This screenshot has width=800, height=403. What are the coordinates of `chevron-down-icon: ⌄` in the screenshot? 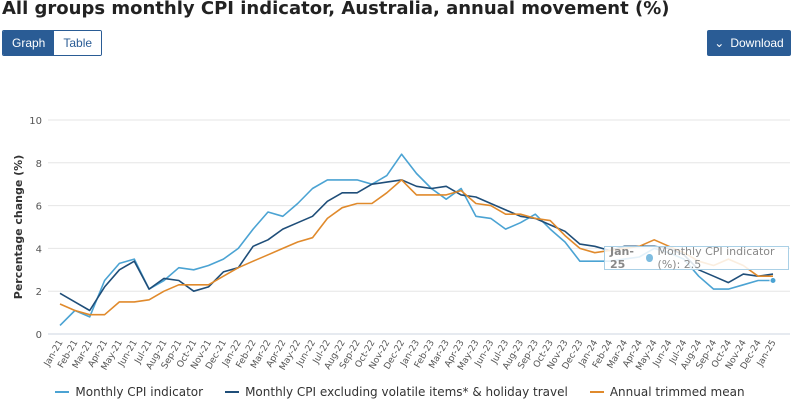 It's located at (719, 43).